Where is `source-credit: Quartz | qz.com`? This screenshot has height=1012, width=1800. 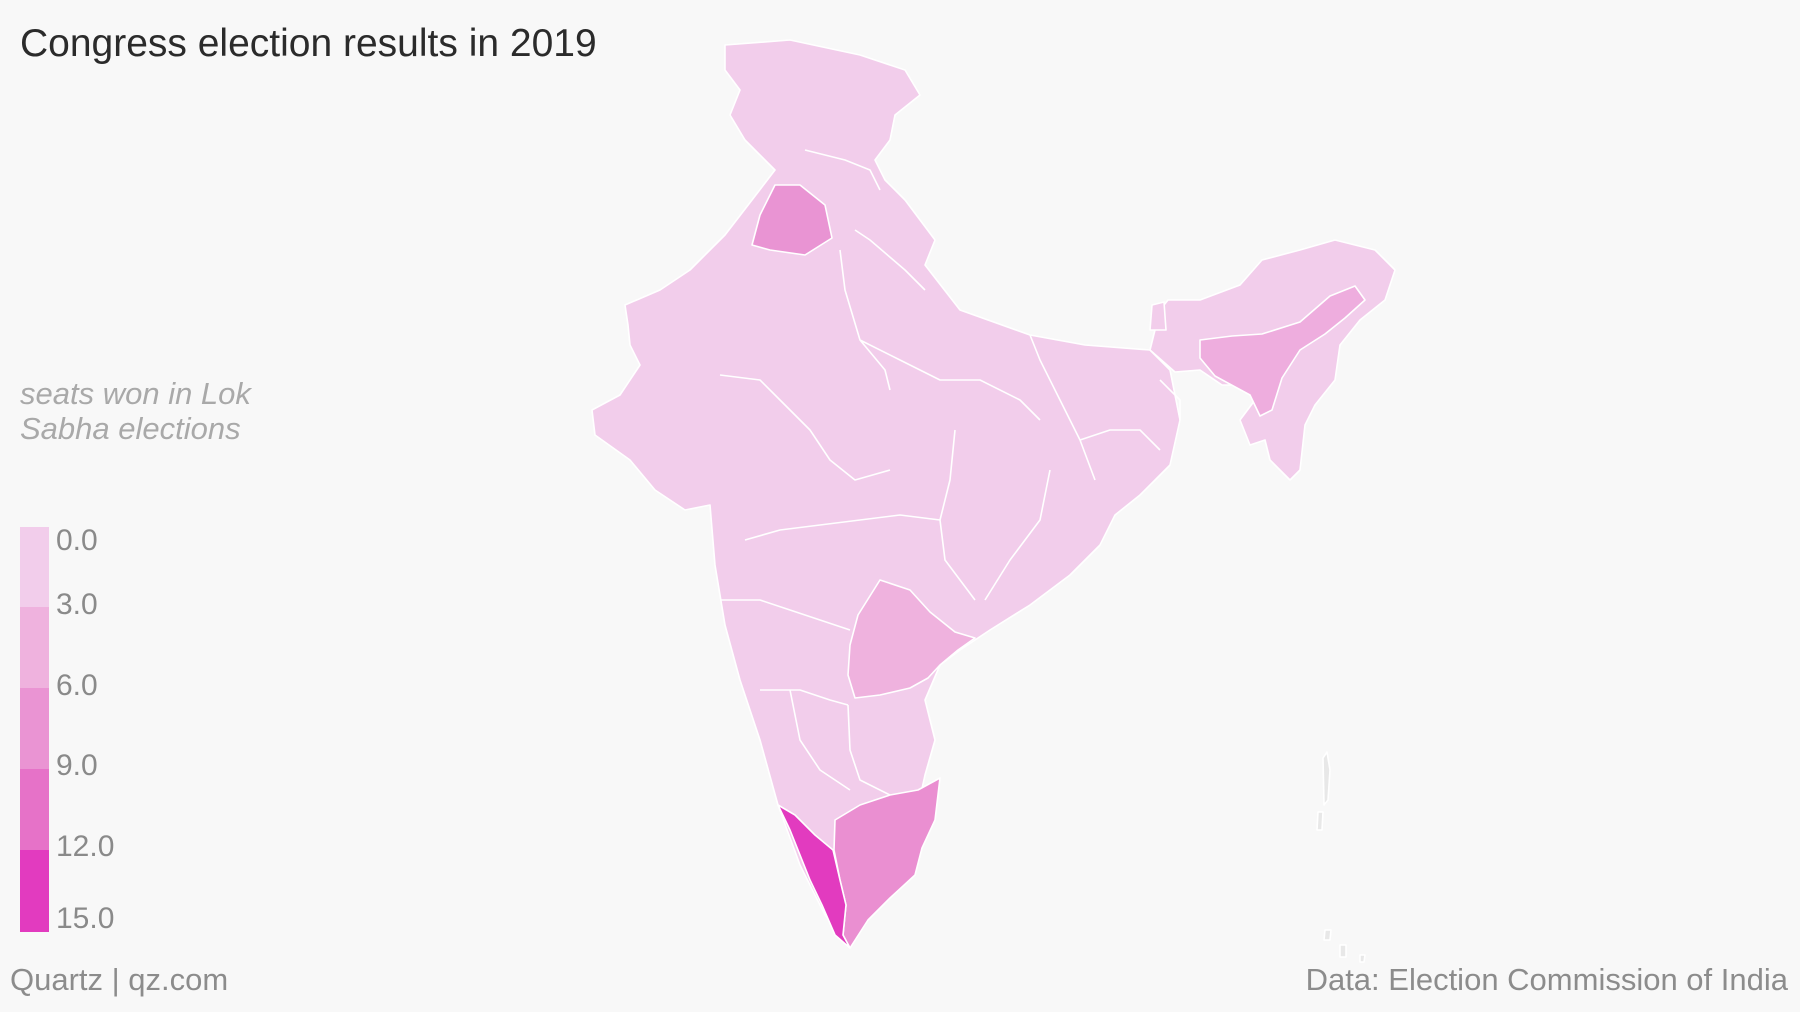 source-credit: Quartz | qz.com is located at coordinates (119, 979).